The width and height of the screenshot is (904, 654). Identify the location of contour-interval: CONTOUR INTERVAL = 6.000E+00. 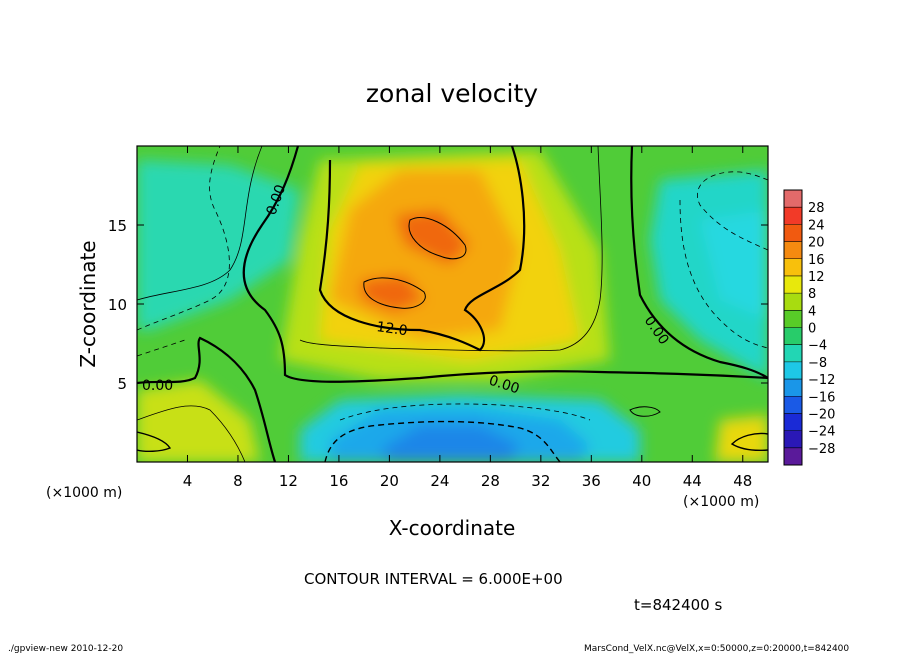
(433, 579).